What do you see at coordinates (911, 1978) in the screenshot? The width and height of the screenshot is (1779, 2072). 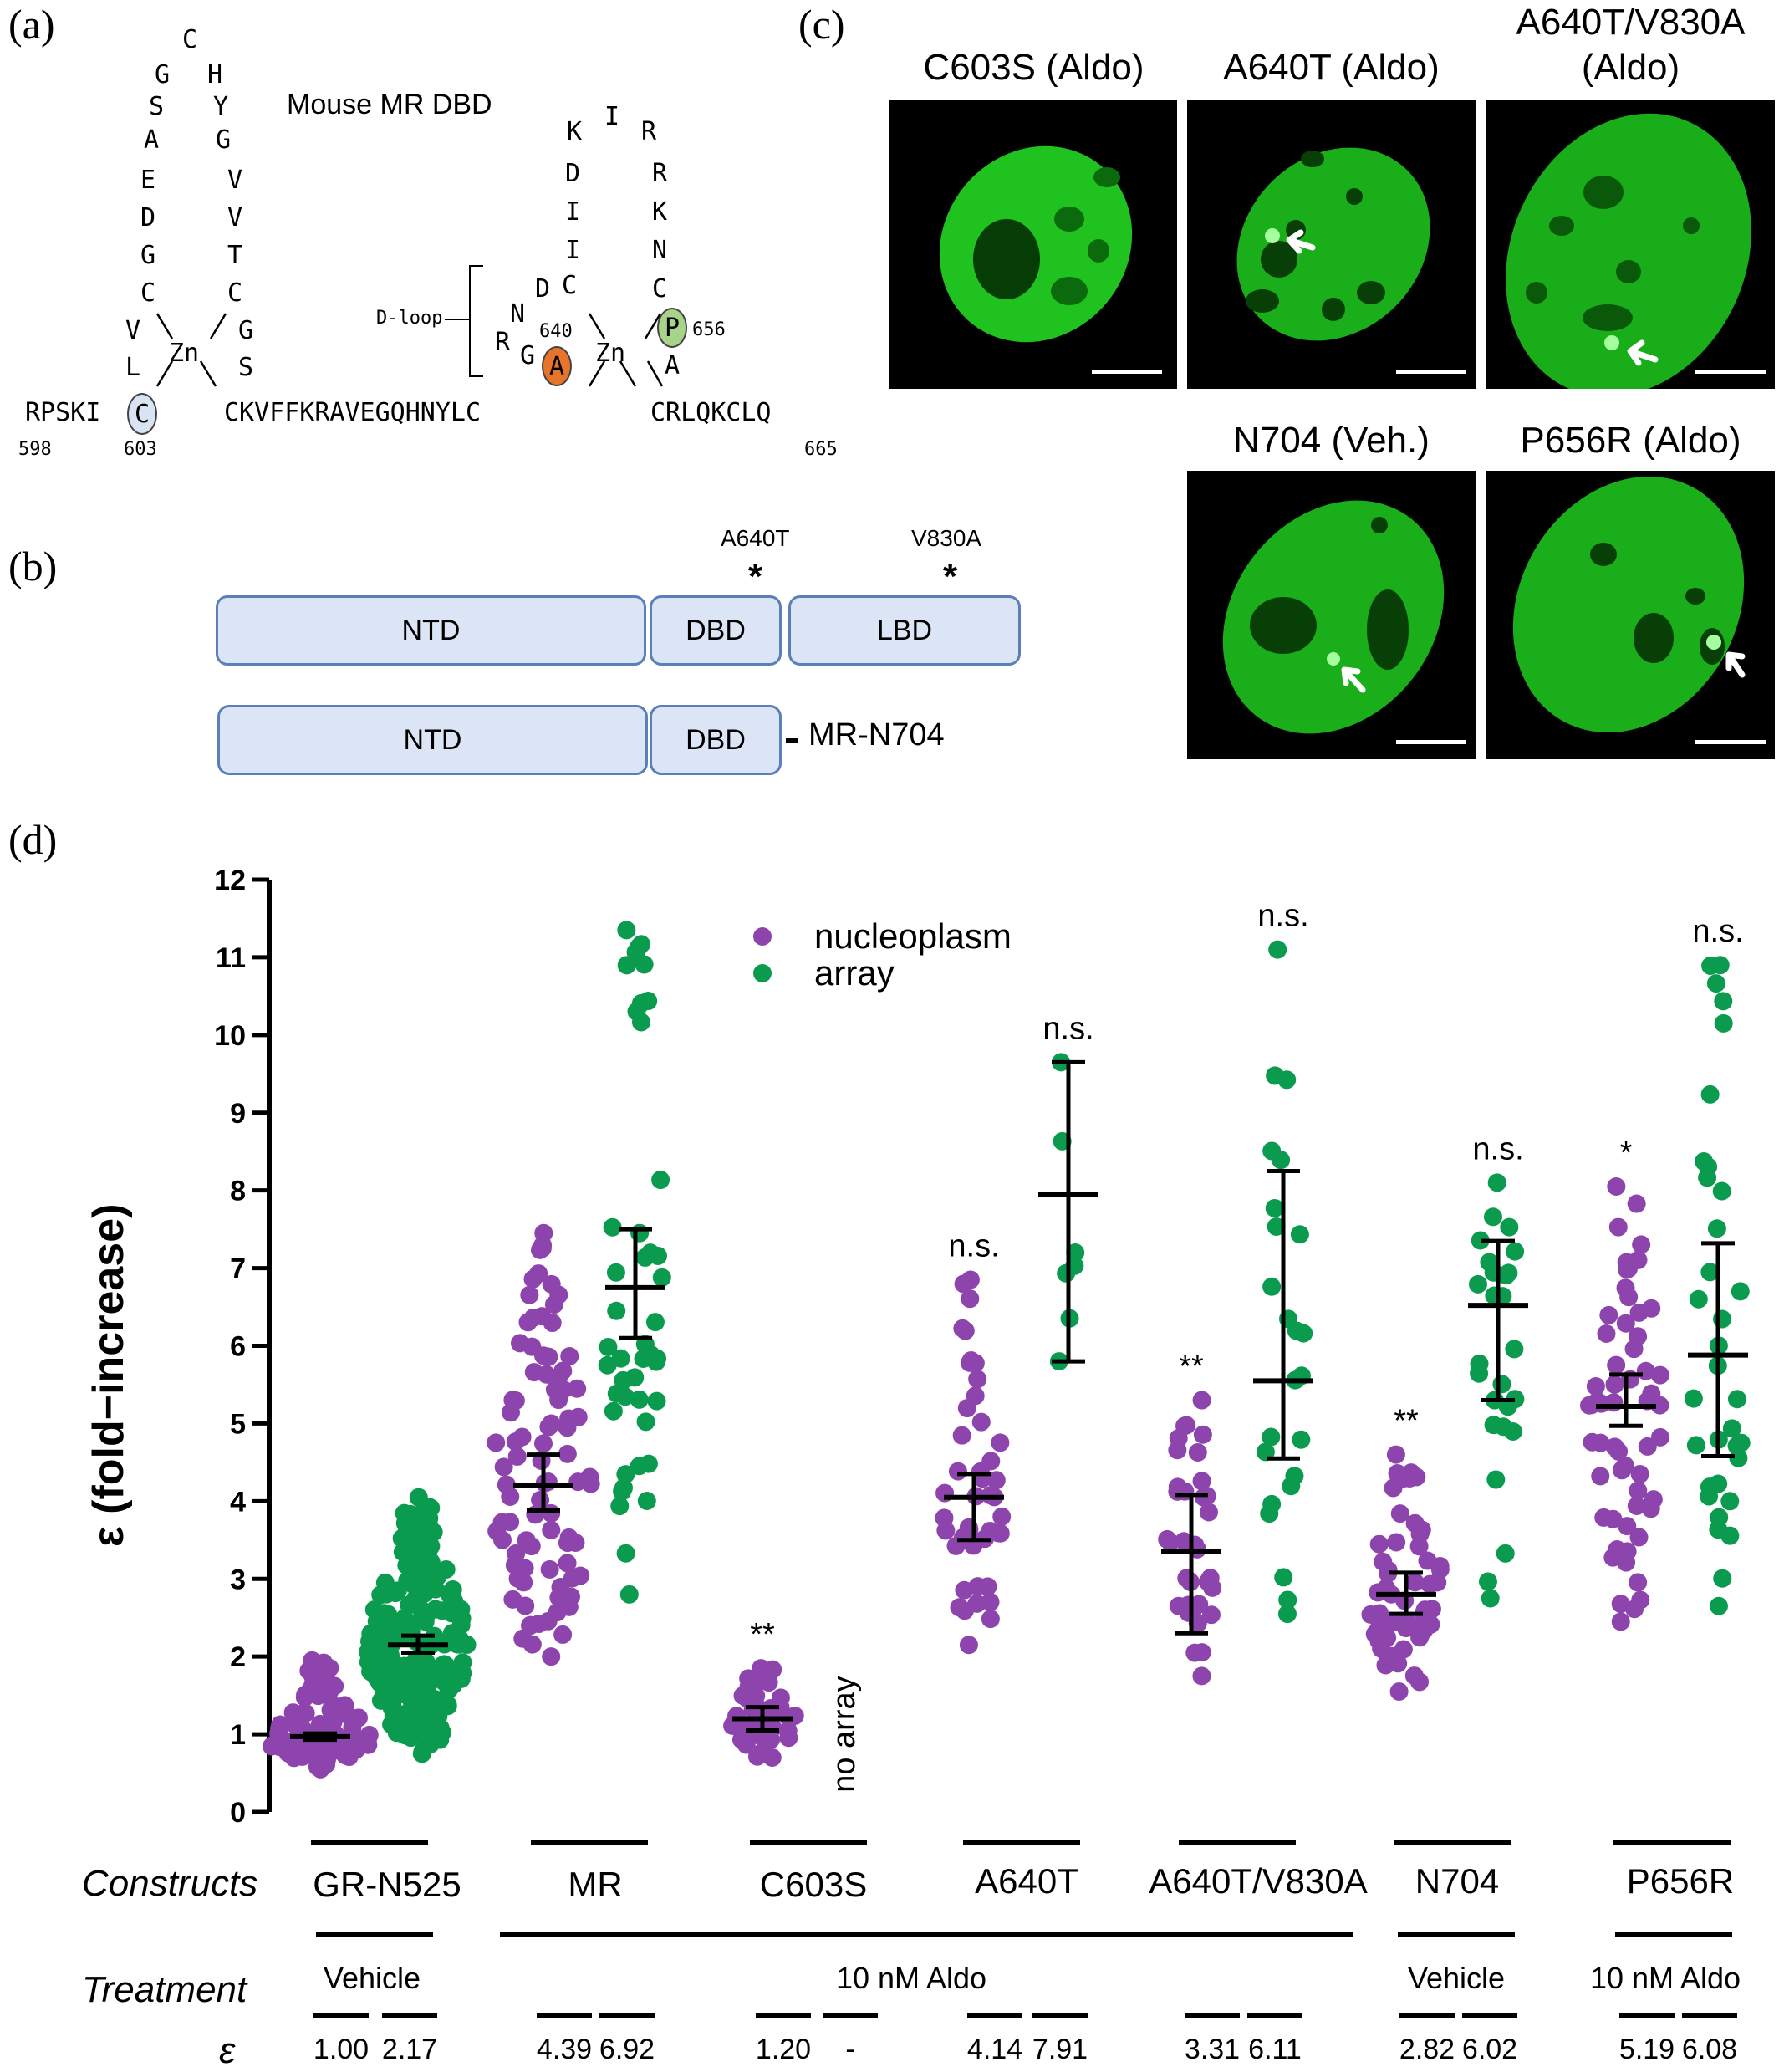 I see `treatment-aldo: 10 nM Aldo` at bounding box center [911, 1978].